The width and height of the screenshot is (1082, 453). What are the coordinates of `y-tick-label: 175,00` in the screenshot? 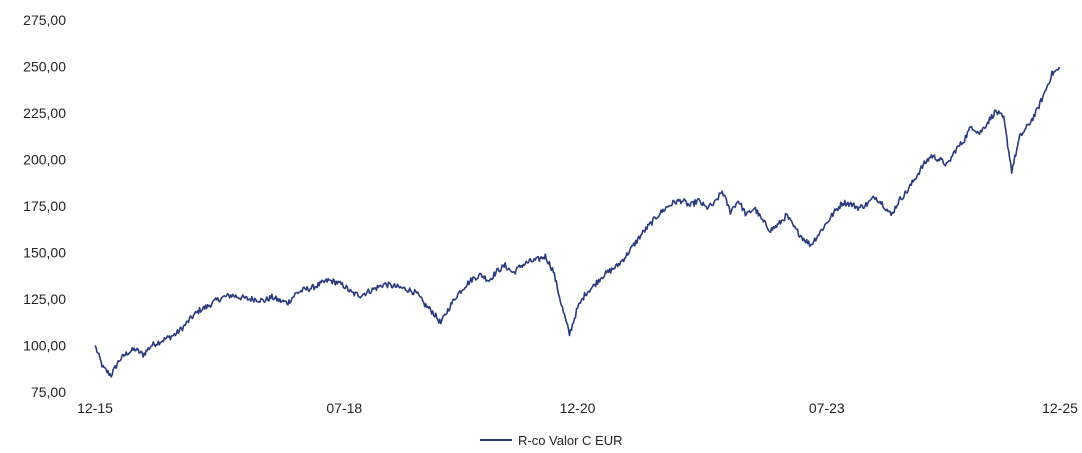 It's located at (44, 206).